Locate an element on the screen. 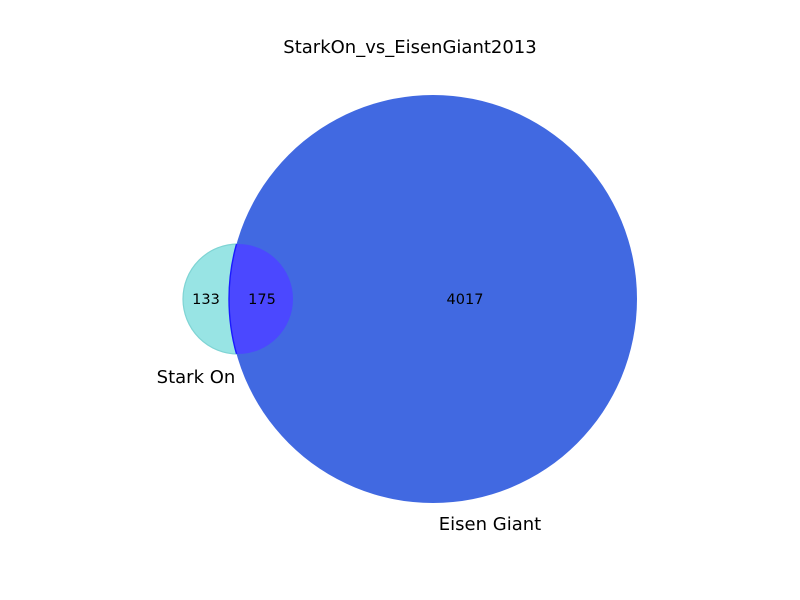  count-intersection: 175 is located at coordinates (262, 300).